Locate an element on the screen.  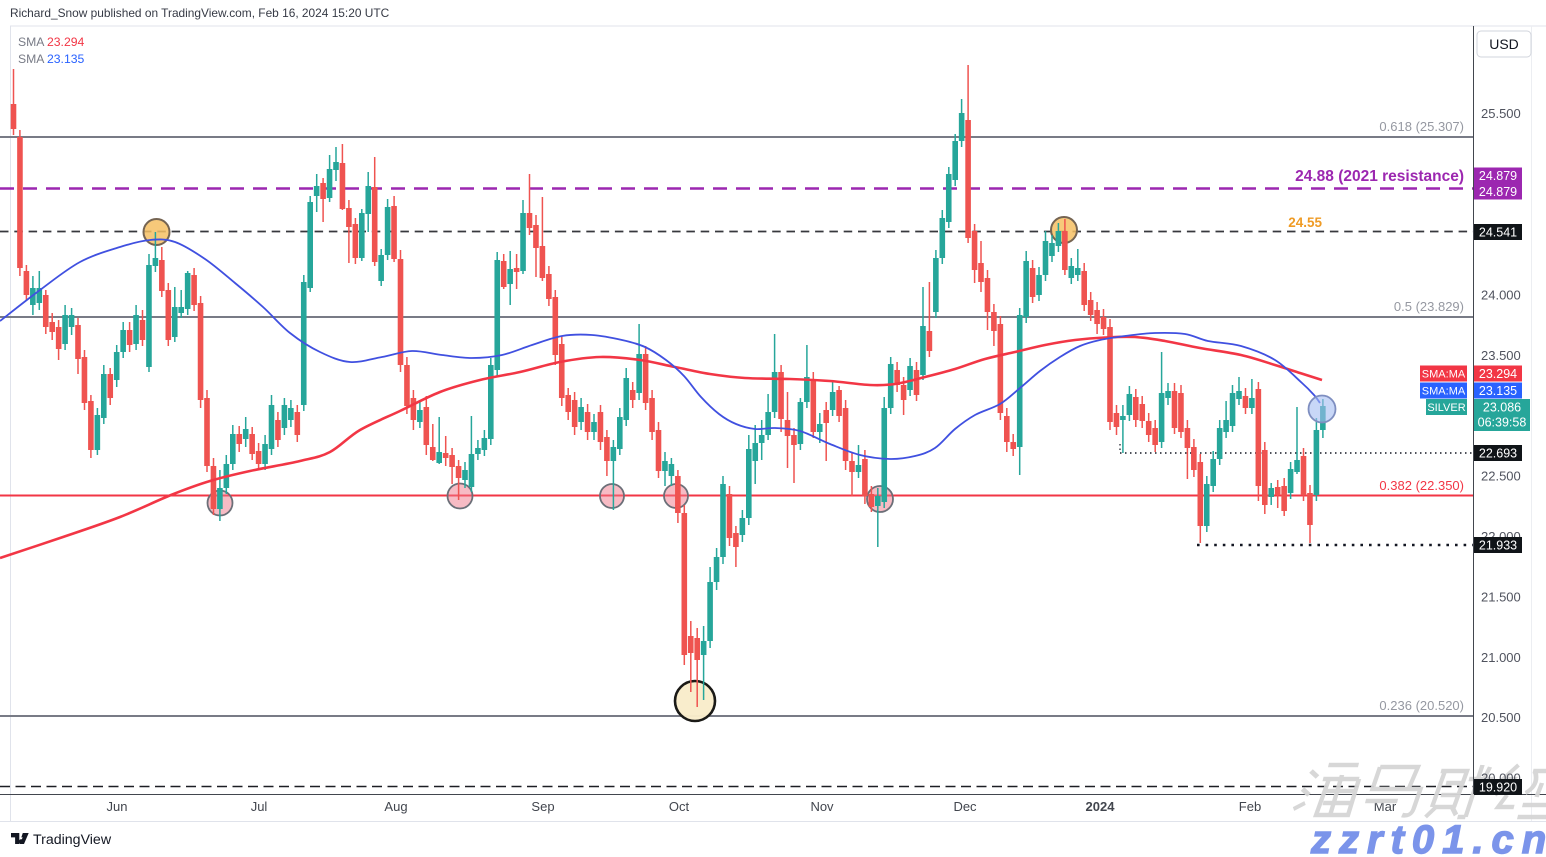
svg-text: 25.500 is located at coordinates (1501, 113).